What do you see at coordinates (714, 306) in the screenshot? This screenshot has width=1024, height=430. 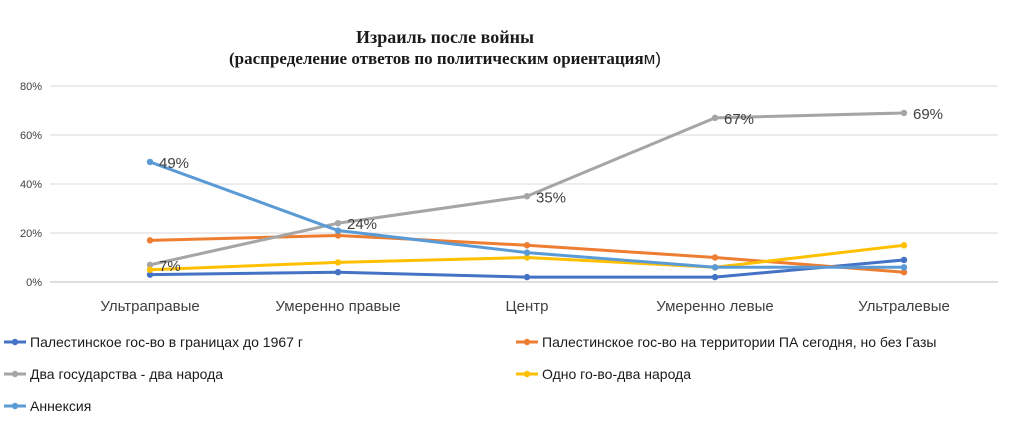 I see `x-category-label: Умеренно левые` at bounding box center [714, 306].